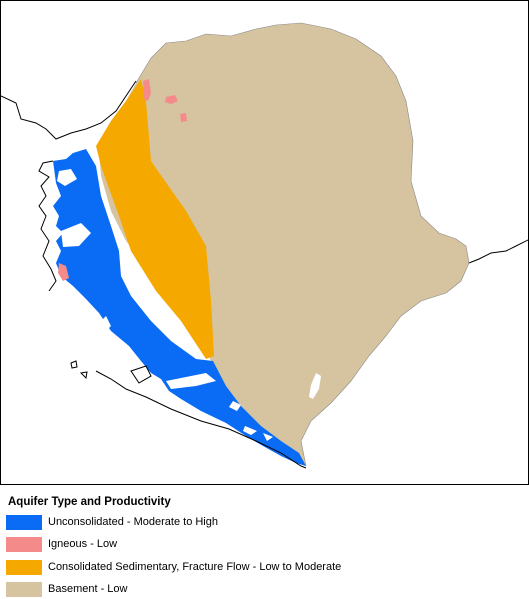 This screenshot has width=529, height=599. I want to click on legend-label-basement: Basement - Low, so click(88, 589).